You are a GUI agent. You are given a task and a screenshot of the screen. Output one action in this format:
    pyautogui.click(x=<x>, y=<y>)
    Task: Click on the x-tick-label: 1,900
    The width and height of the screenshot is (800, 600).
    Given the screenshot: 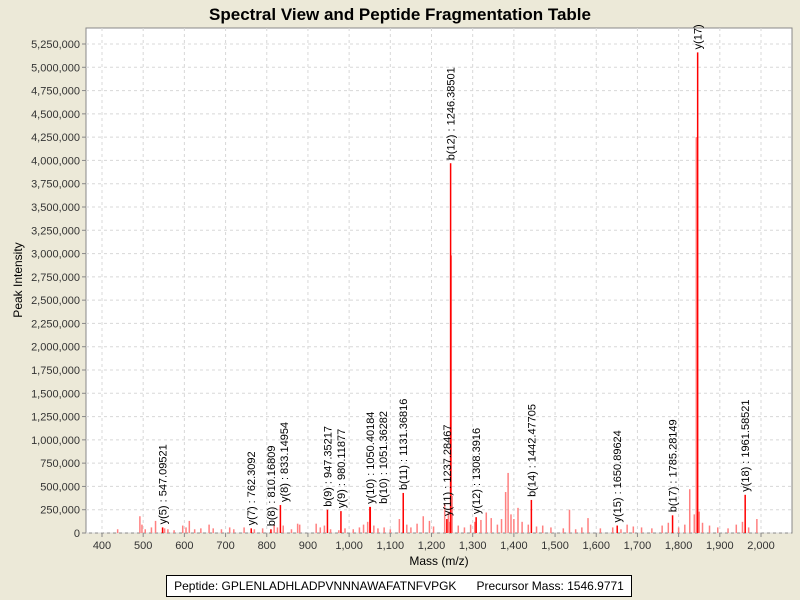 What is the action you would take?
    pyautogui.click(x=720, y=546)
    